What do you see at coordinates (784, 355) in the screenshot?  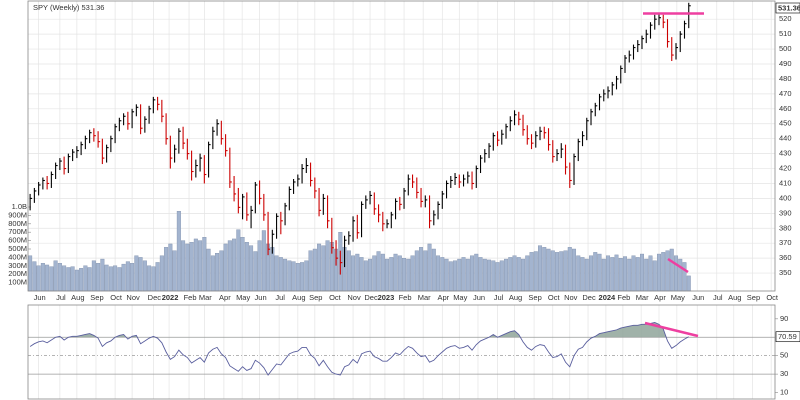 I see `rsi-tick-label: 50` at bounding box center [784, 355].